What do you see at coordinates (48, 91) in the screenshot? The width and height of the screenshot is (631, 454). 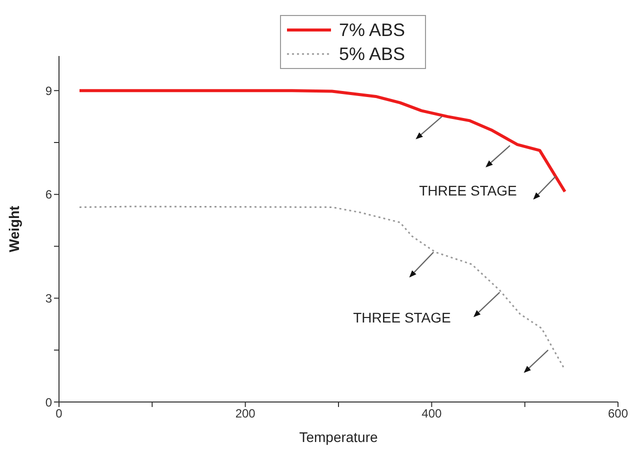 I see `y-tick-label: 9` at bounding box center [48, 91].